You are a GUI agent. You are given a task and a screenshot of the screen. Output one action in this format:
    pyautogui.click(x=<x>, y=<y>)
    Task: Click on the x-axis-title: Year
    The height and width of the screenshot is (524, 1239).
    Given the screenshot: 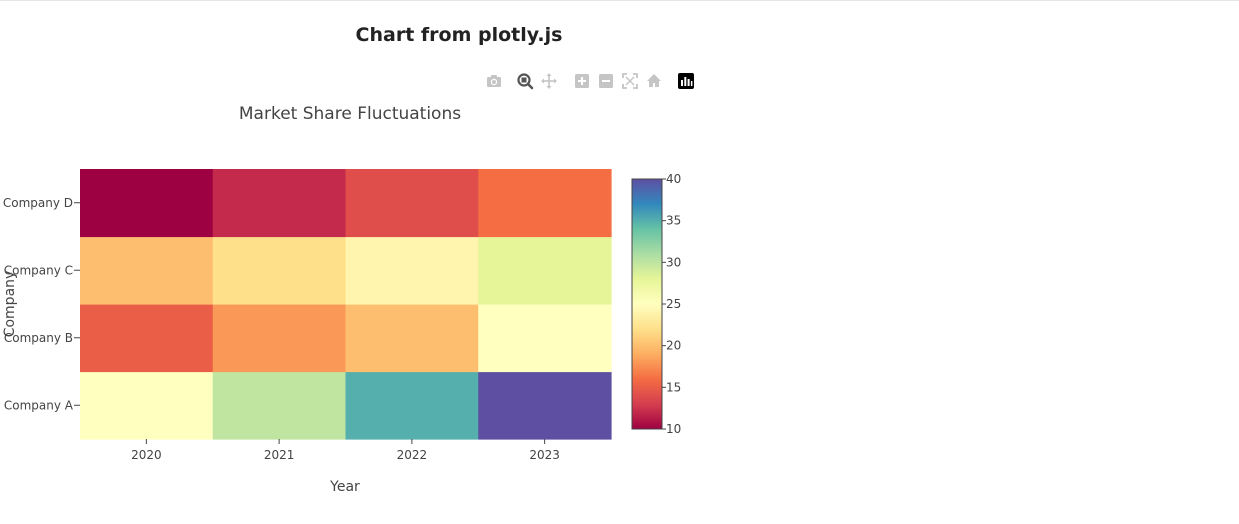 What is the action you would take?
    pyautogui.click(x=344, y=487)
    